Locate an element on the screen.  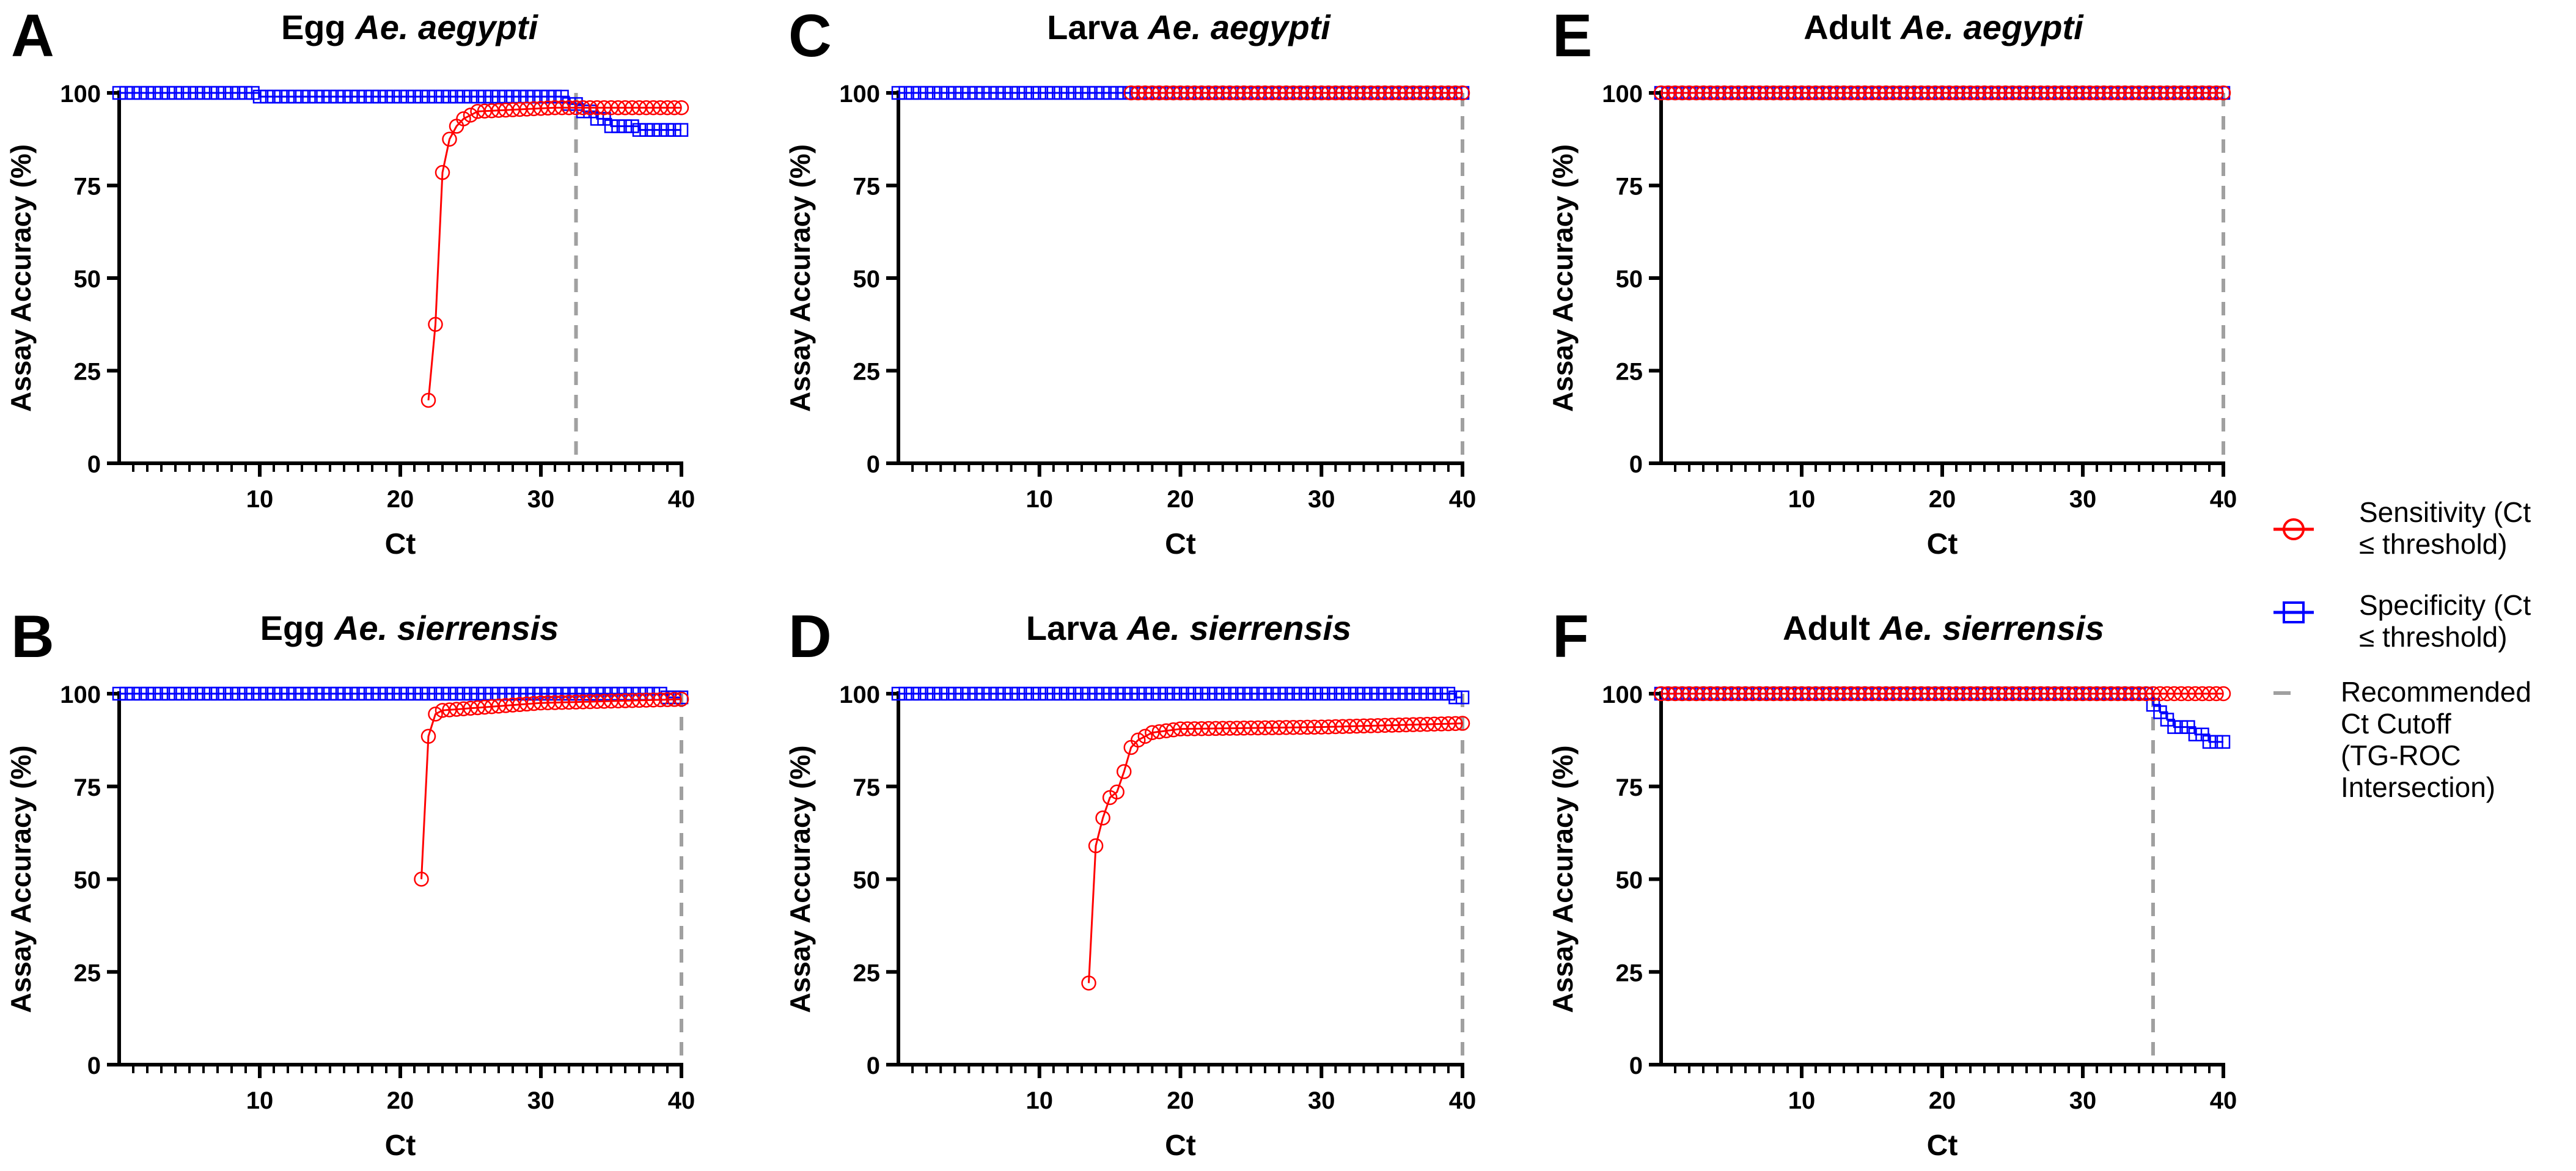
legend-cutoff-label: Ct Cutoff is located at coordinates (2396, 724).